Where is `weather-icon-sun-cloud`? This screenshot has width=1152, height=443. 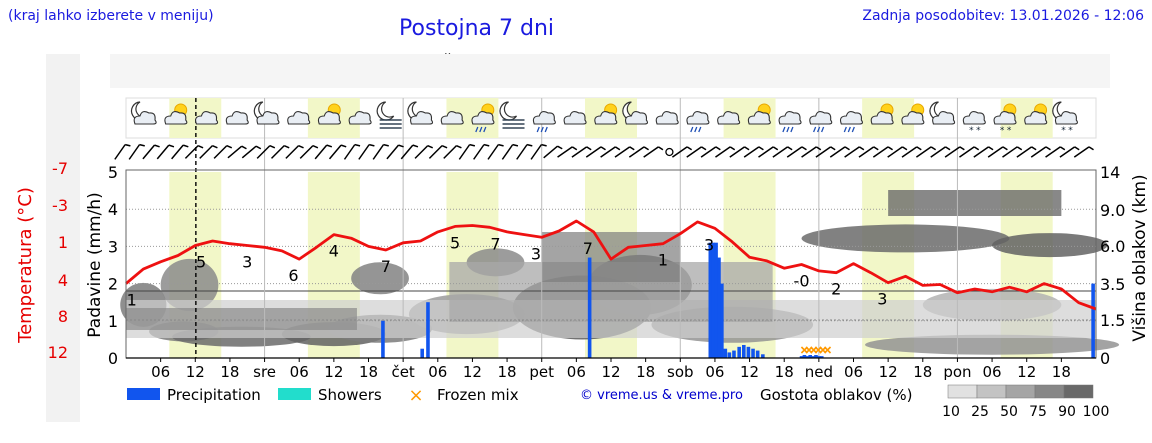
weather-icon-sun-cloud is located at coordinates (1036, 114).